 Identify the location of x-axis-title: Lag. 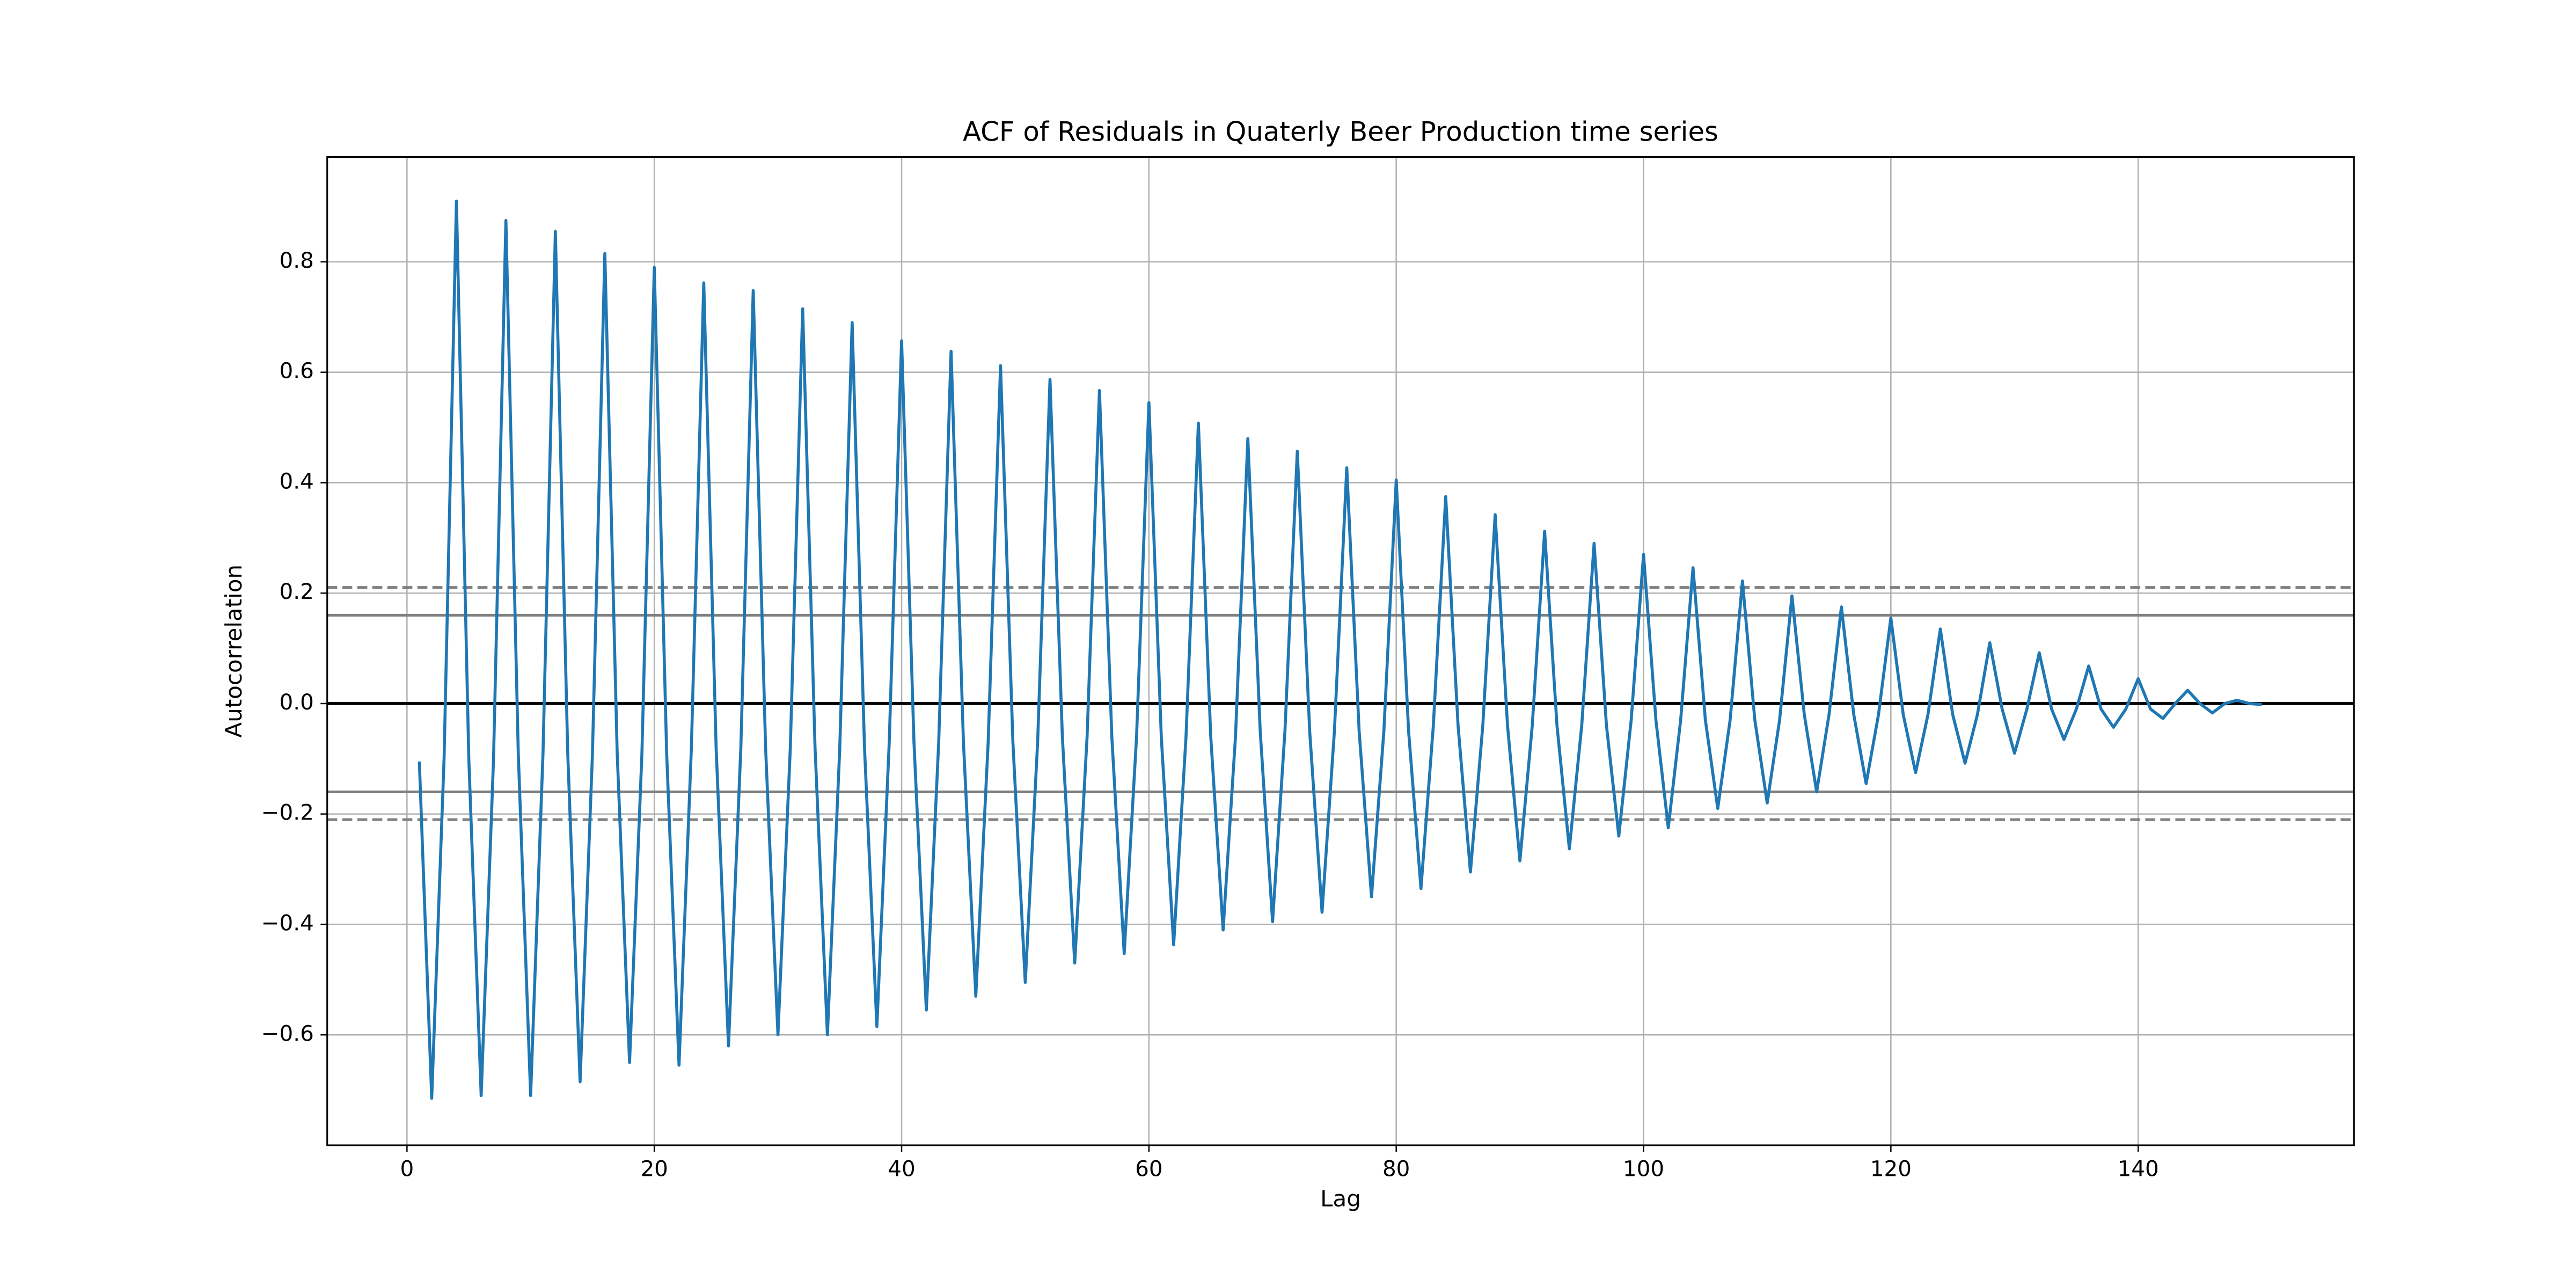
(1340, 1198).